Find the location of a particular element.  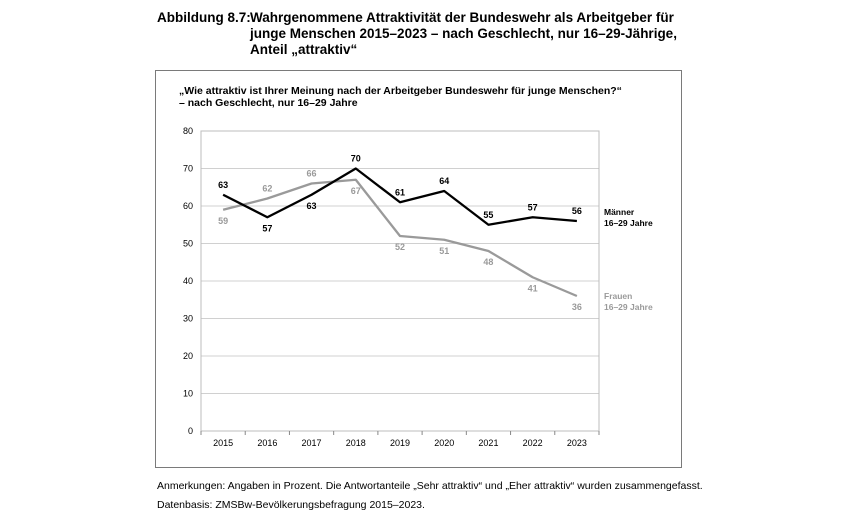

x-tick-label: 2017 is located at coordinates (312, 443).